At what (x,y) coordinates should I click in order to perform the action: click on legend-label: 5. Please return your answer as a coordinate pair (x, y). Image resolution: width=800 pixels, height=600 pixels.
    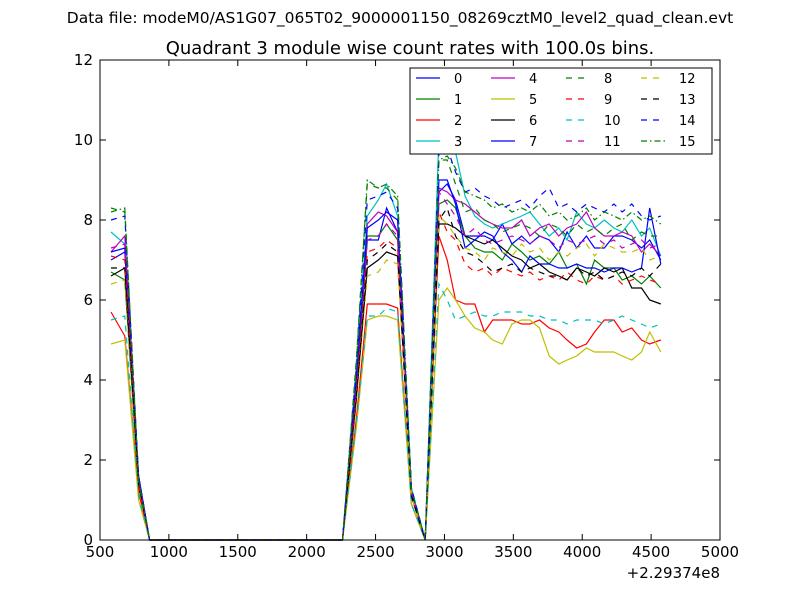
    Looking at the image, I should click on (533, 100).